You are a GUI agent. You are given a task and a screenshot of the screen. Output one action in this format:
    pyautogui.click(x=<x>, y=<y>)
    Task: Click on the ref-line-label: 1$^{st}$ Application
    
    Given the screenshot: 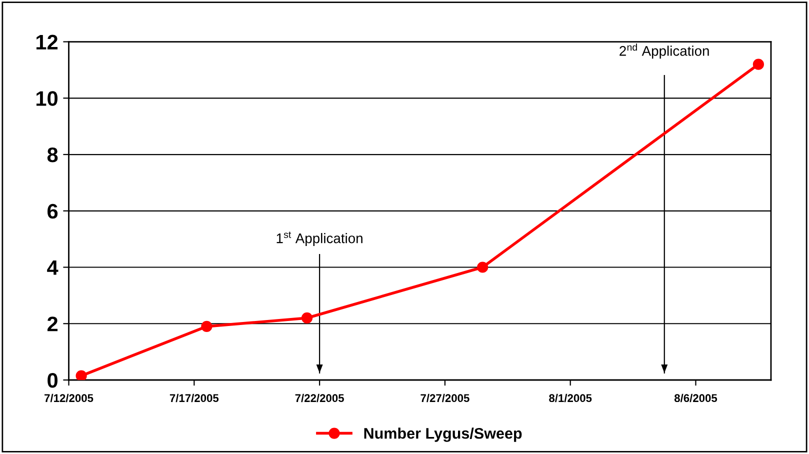 What is the action you would take?
    pyautogui.click(x=319, y=239)
    